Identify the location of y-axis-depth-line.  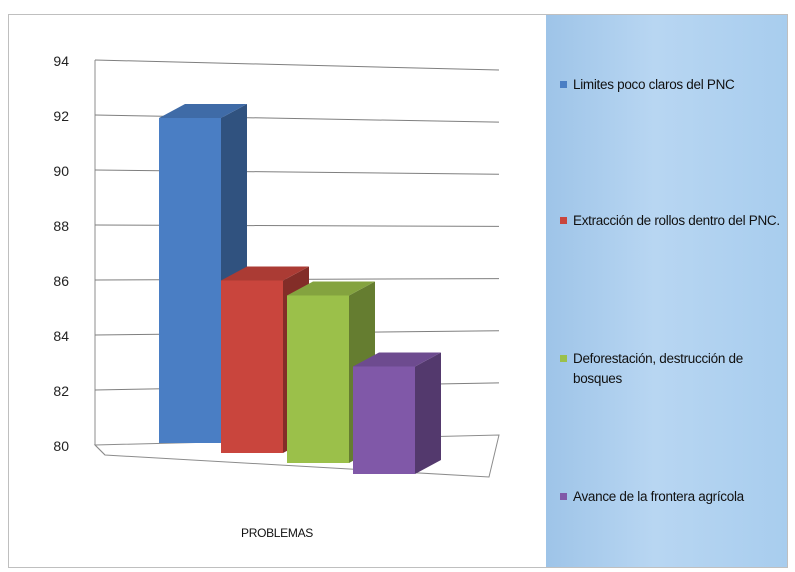
(100, 450).